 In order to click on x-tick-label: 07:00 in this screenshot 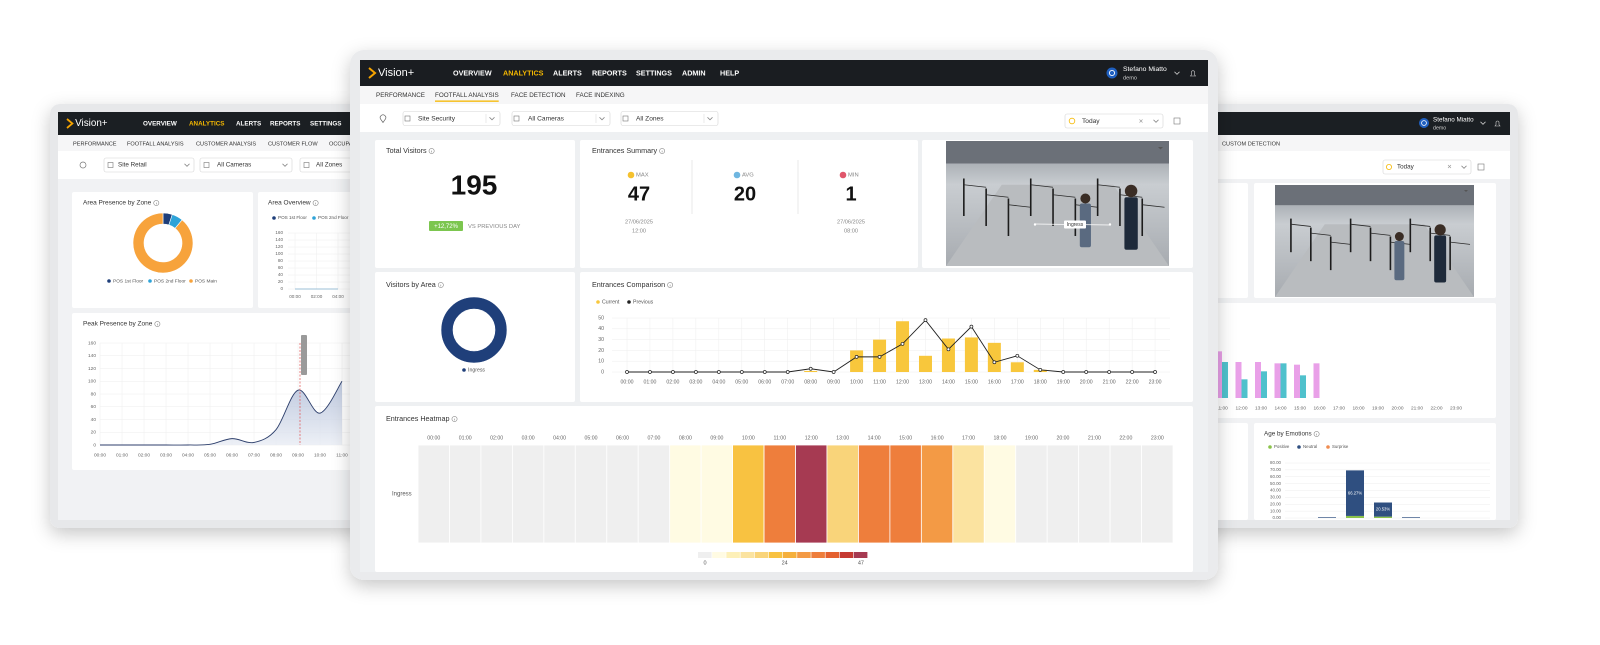, I will do `click(254, 455)`.